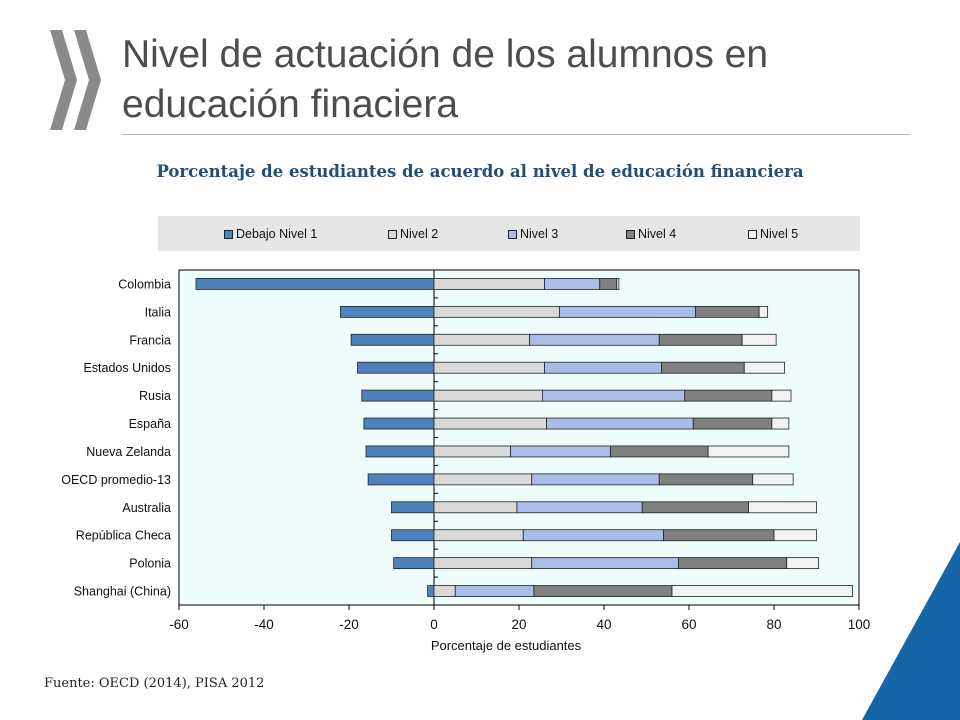 The width and height of the screenshot is (960, 720). I want to click on legend-label: Debajo Nivel 1, so click(277, 234).